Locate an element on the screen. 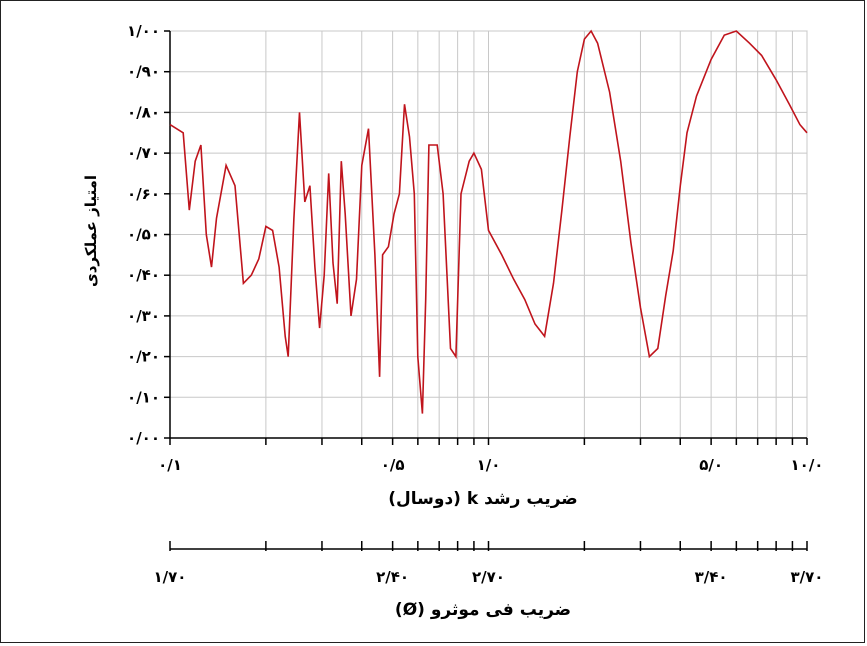 Image resolution: width=867 pixels, height=646 pixels. y-tick-label: ۰/۹۰ is located at coordinates (143, 72).